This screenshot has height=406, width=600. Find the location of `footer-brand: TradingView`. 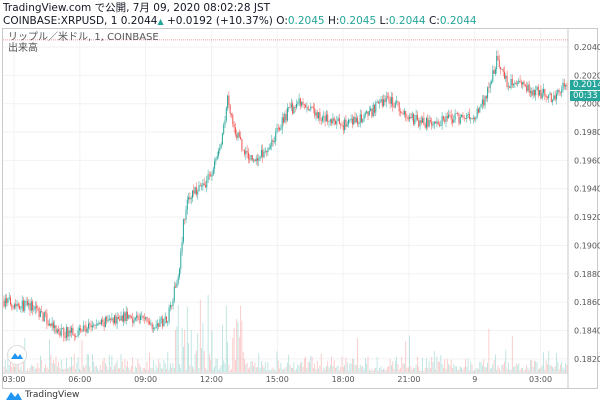

footer-brand: TradingView is located at coordinates (42, 395).